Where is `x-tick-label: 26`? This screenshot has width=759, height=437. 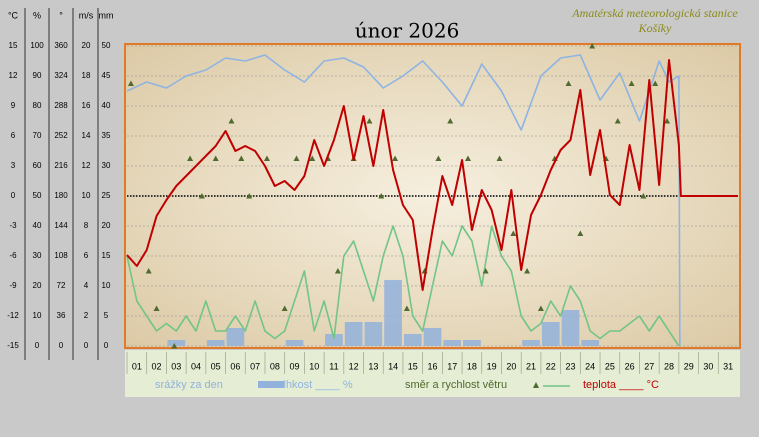
x-tick-label: 26 is located at coordinates (630, 366).